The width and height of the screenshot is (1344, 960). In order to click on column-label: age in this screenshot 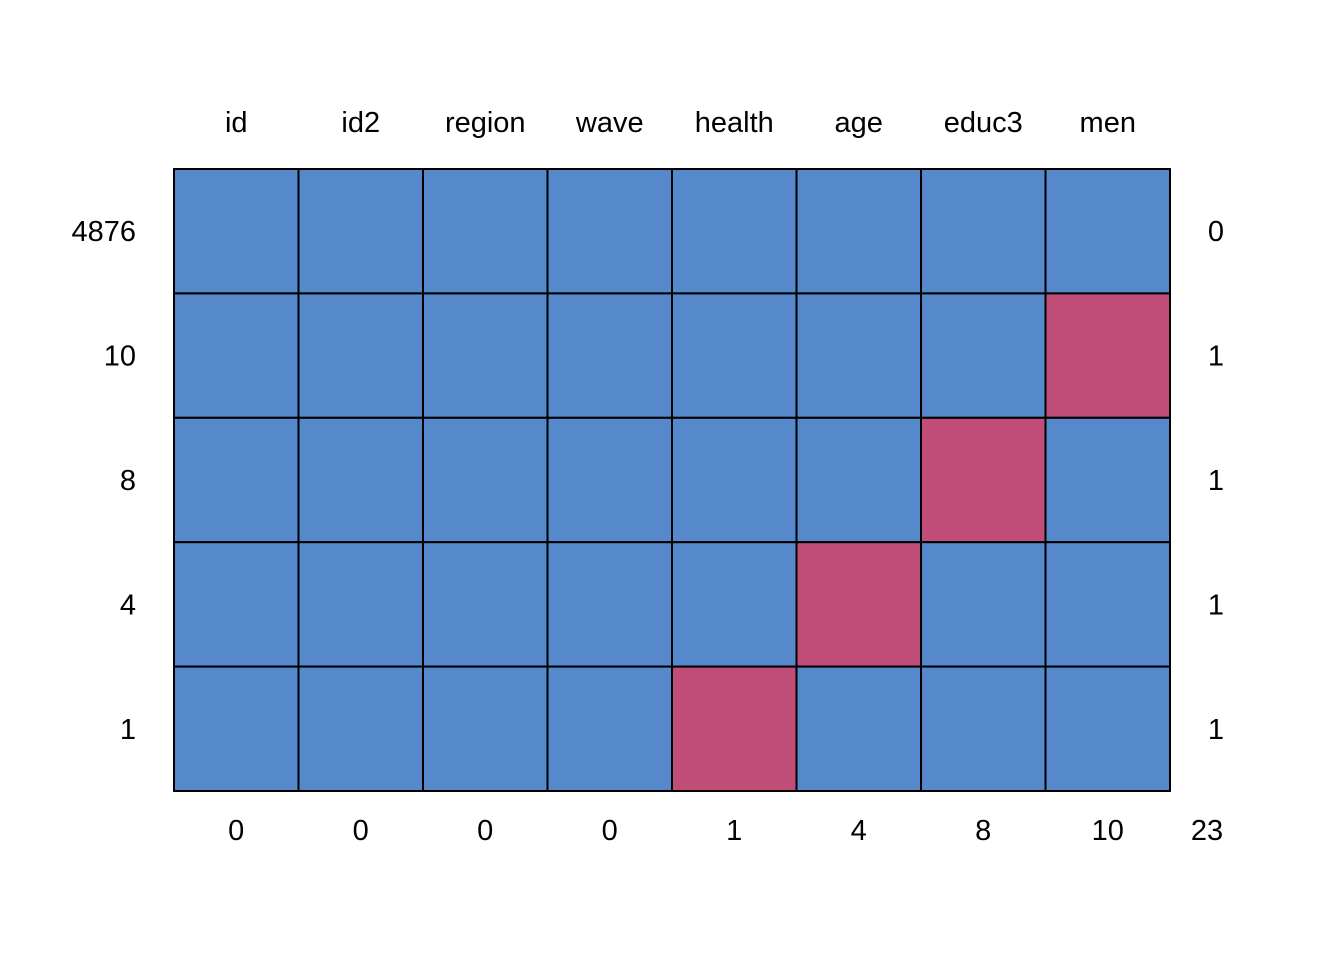, I will do `click(859, 123)`.